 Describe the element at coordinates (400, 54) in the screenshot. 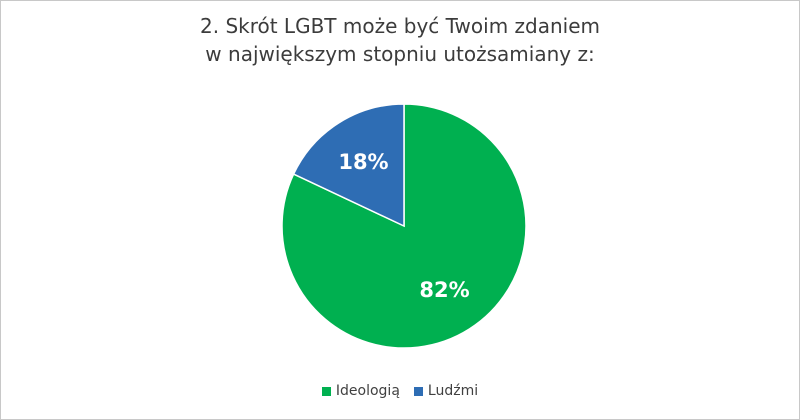

I see `chart-title-line-2: w największym stopniu utożsamiany z:` at that location.